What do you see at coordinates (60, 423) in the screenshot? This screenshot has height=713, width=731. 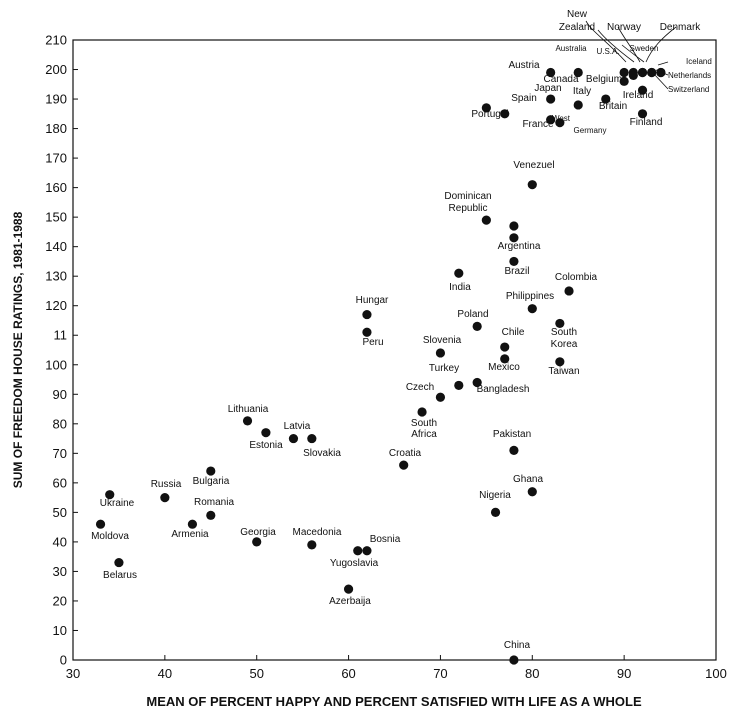 I see `y-tick-label: 80` at bounding box center [60, 423].